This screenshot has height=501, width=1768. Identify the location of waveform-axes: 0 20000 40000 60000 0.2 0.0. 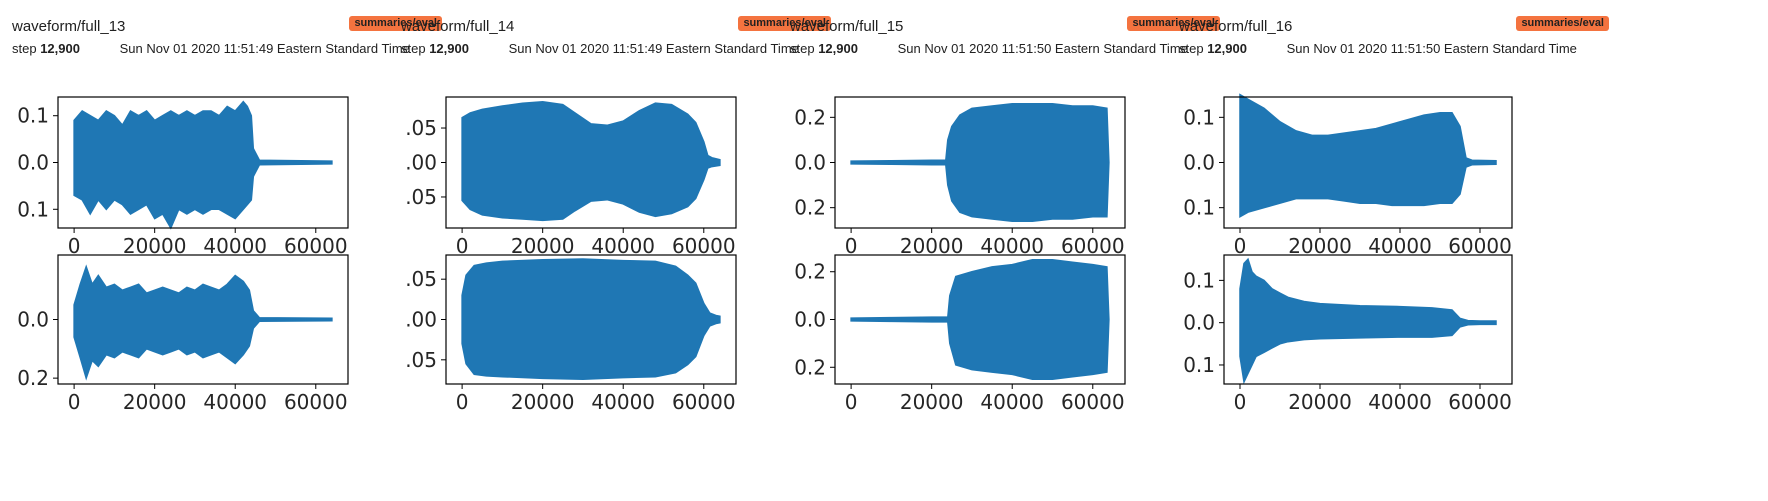
(183, 334).